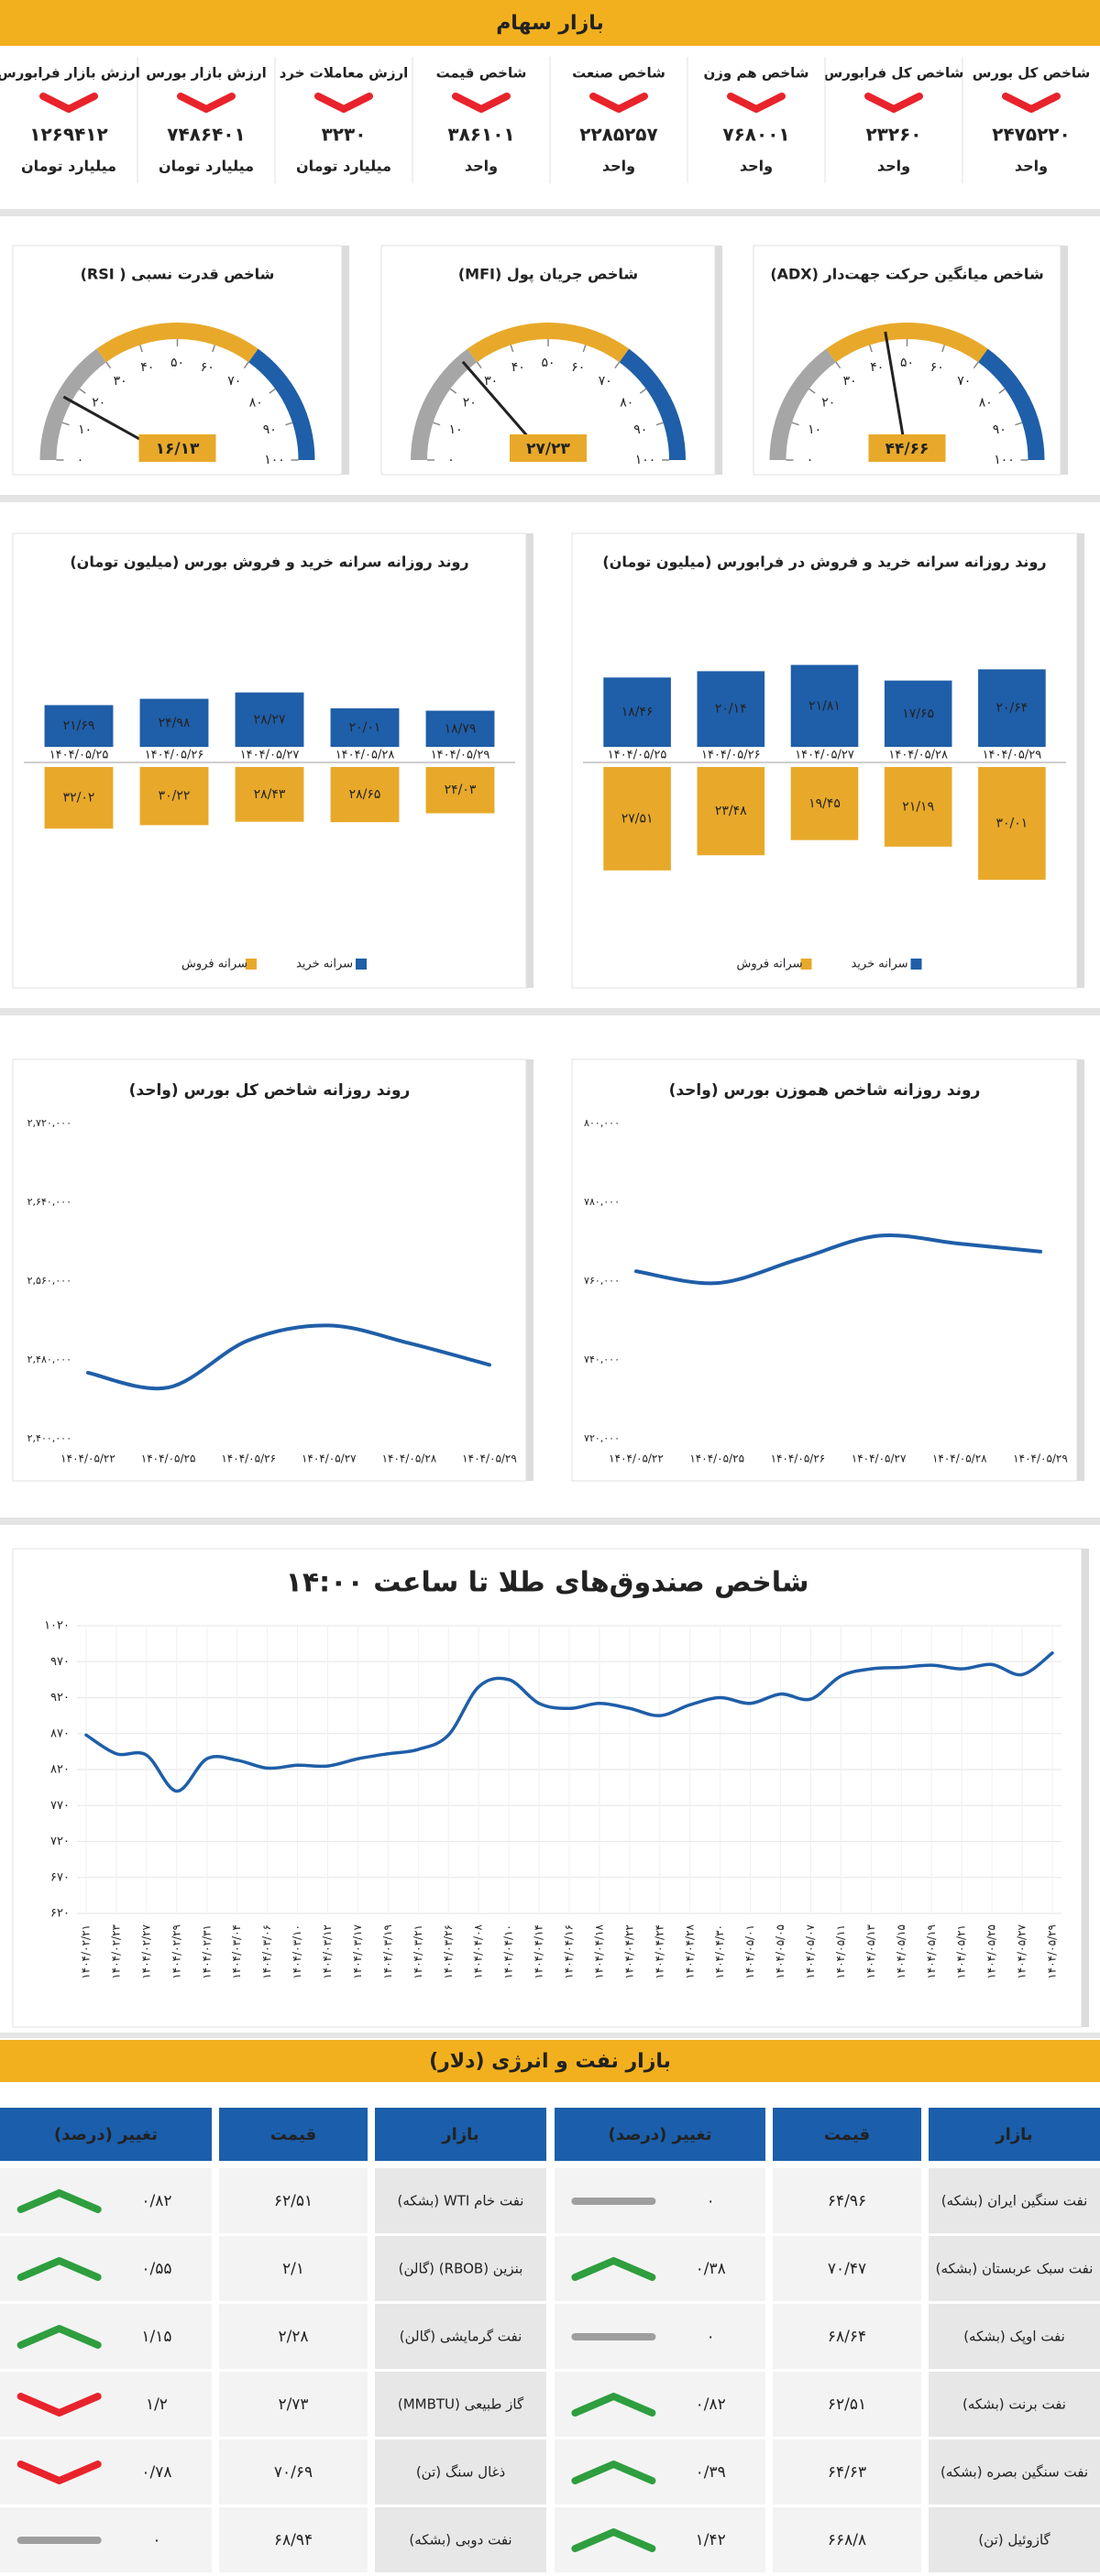  Describe the element at coordinates (236, 1951) in the screenshot. I see `x-tick-label: ۱۴۰۴/۰۳/۰۴` at that location.